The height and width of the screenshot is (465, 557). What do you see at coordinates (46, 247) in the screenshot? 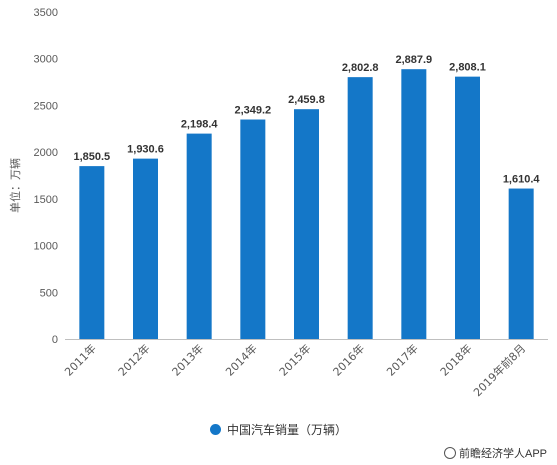
I see `y-tick-label: 1000` at bounding box center [46, 247].